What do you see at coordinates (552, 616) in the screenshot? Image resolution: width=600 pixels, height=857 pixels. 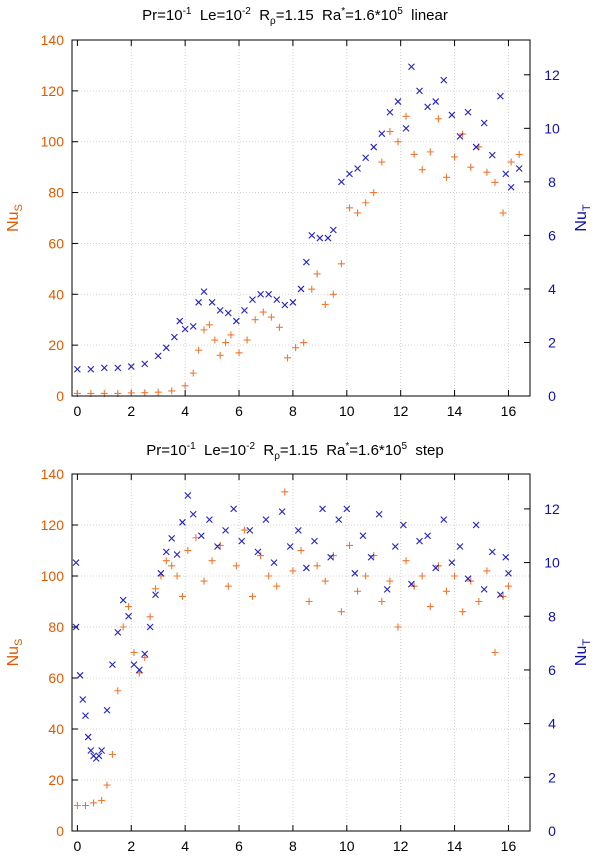 I see `y-right-tick-label: 8` at bounding box center [552, 616].